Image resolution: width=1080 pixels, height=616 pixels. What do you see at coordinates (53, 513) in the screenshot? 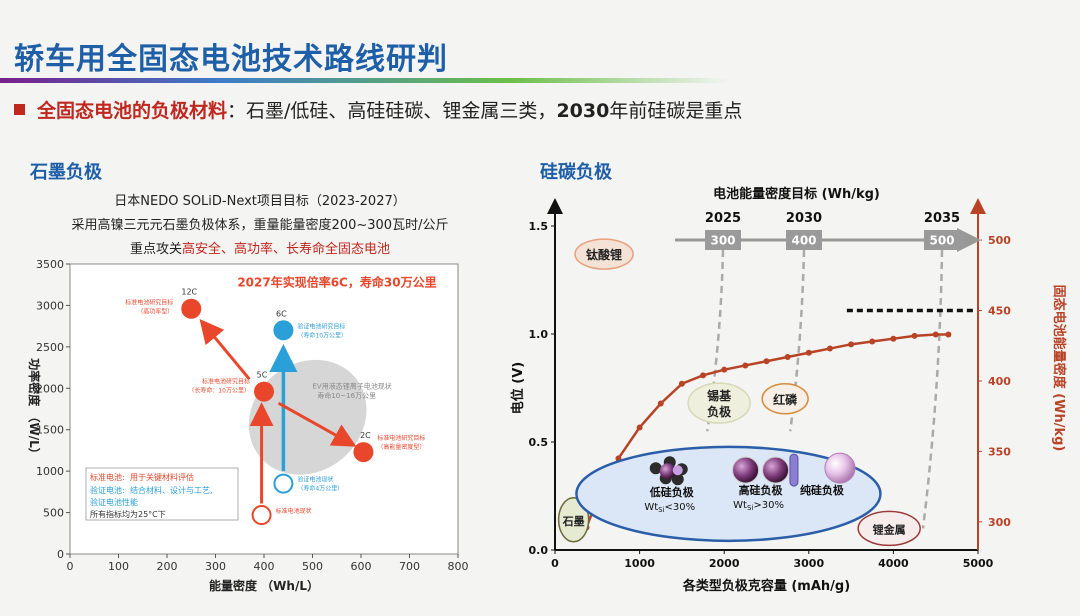
I see `left-ytick-label: 500` at bounding box center [53, 513].